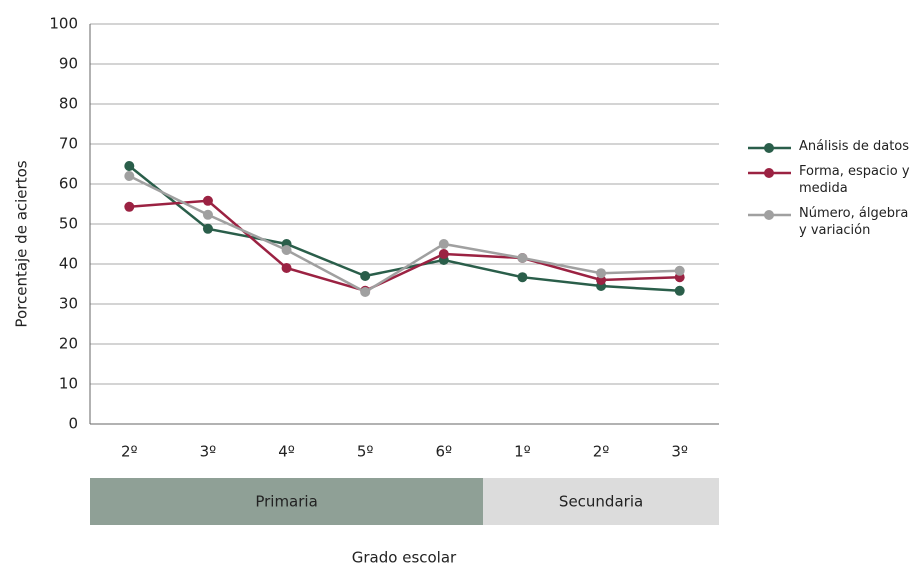 The height and width of the screenshot is (569, 921). I want to click on legend-label: Número, álgebra y variación, so click(854, 222).